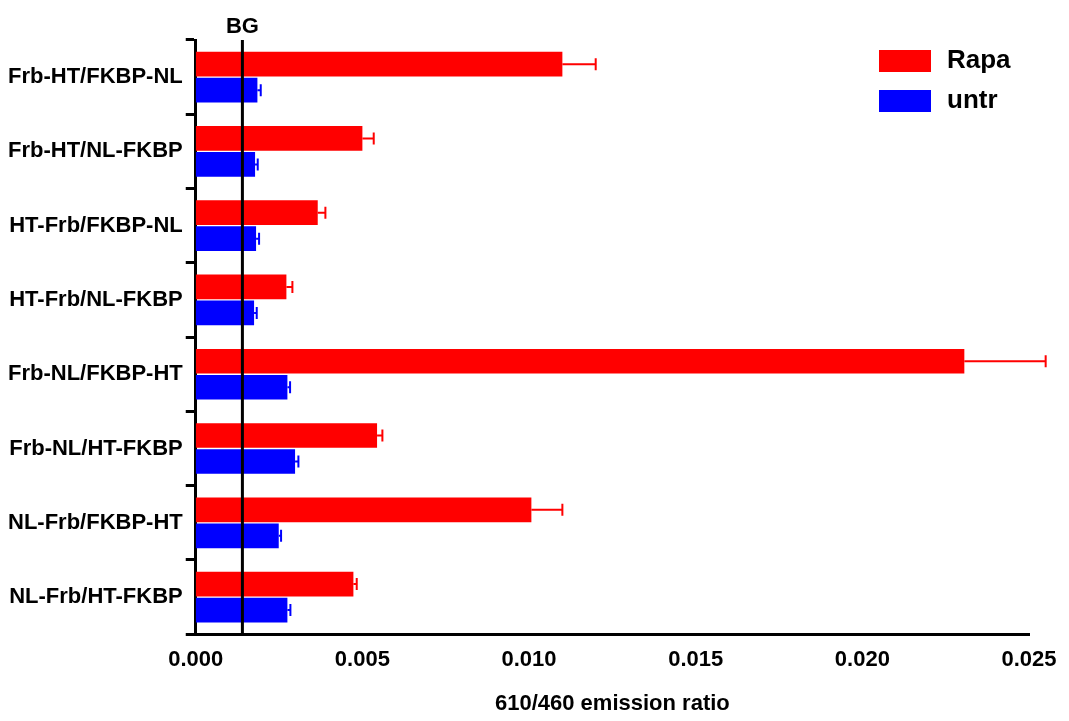  Describe the element at coordinates (96, 447) in the screenshot. I see `y-tick-label: Frb-NL/HT-FKBP` at that location.